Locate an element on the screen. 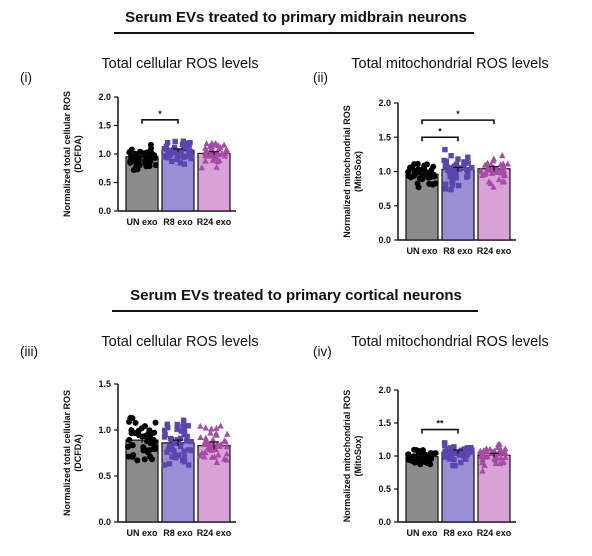 The height and width of the screenshot is (556, 592). panel-label: (iii) is located at coordinates (29, 351).